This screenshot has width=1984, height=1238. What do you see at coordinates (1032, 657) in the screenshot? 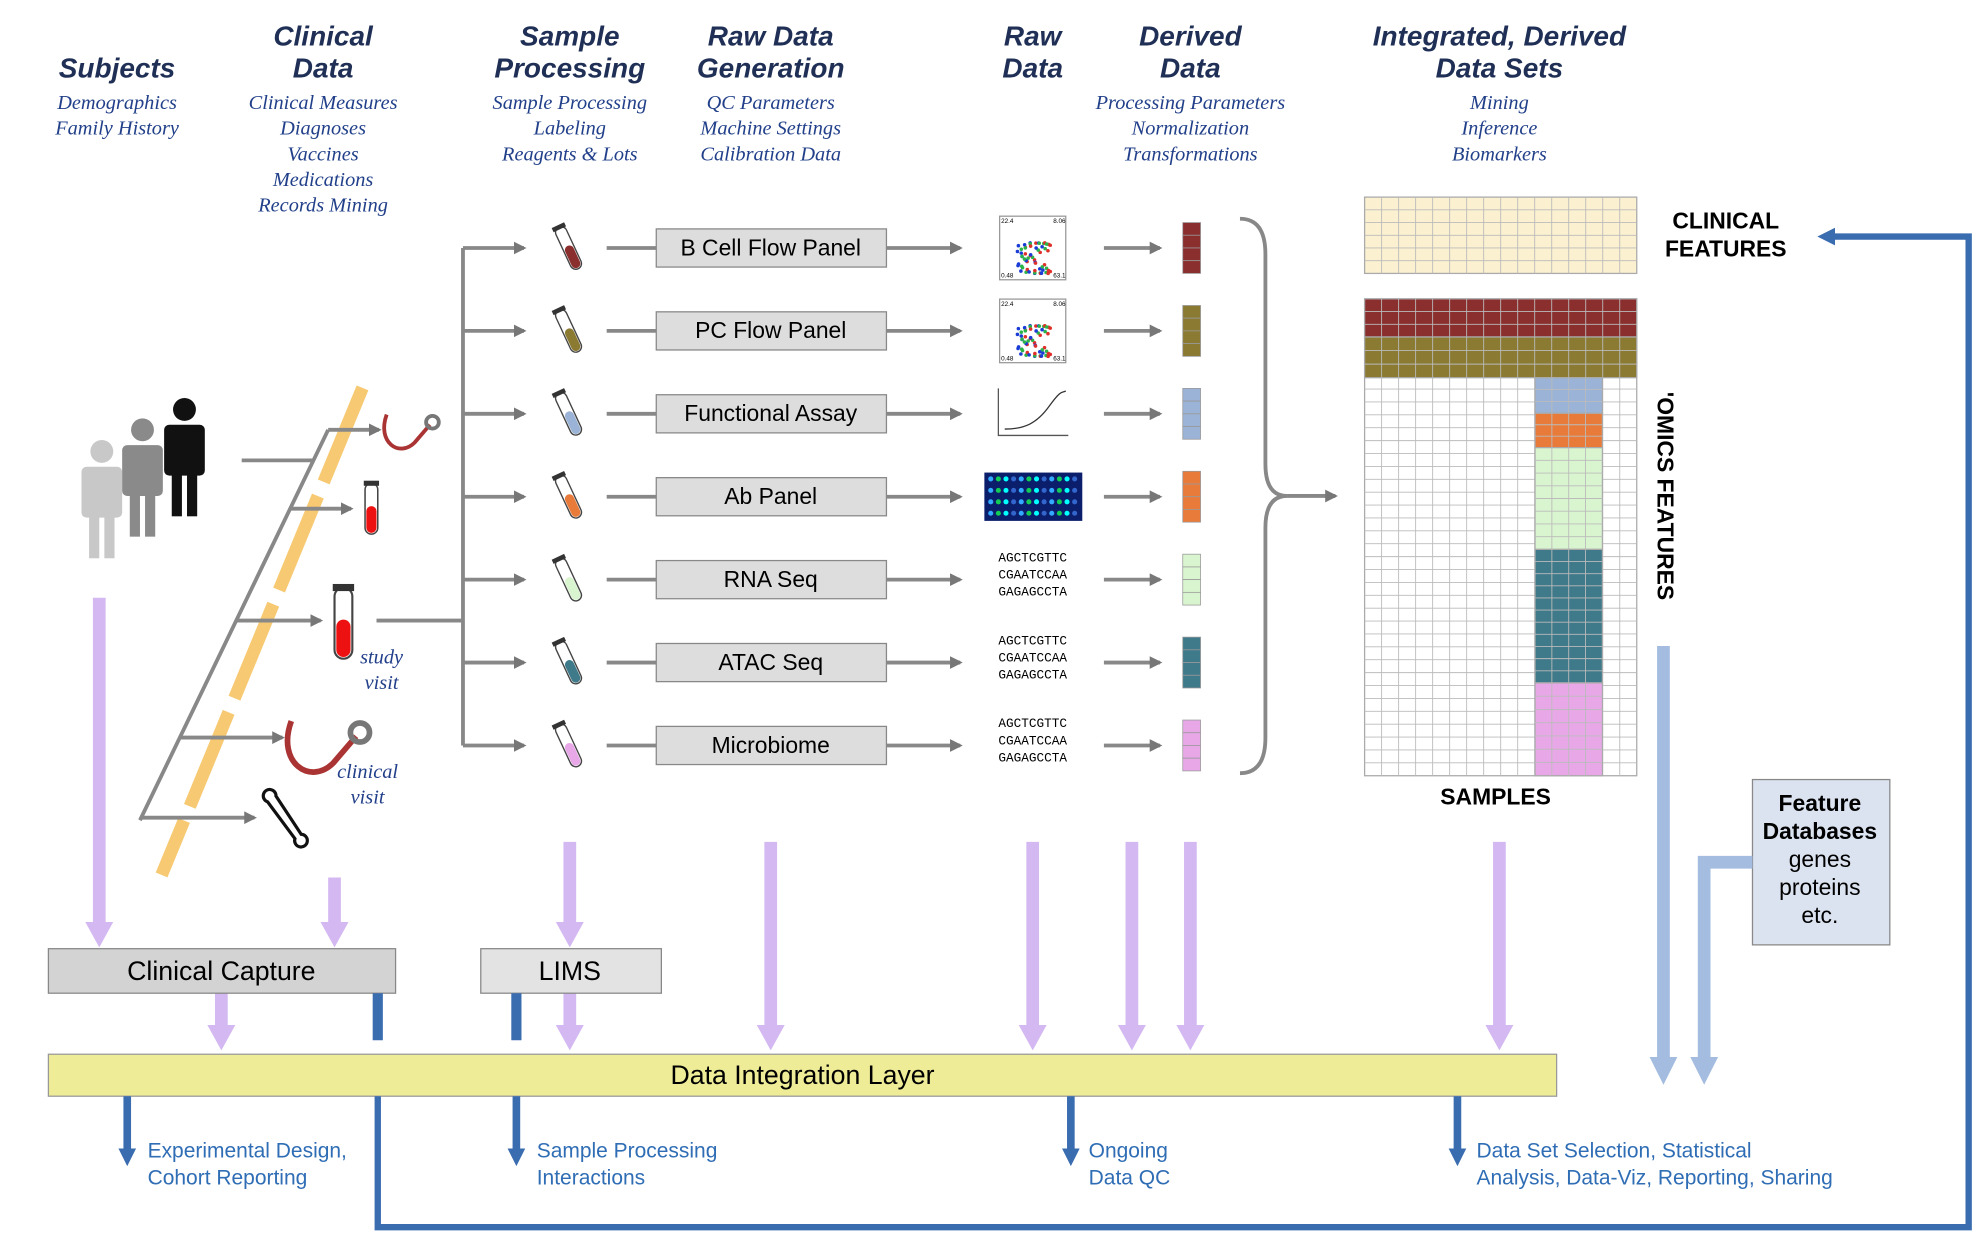
I see `sequence: CGAATCCAA` at bounding box center [1032, 657].